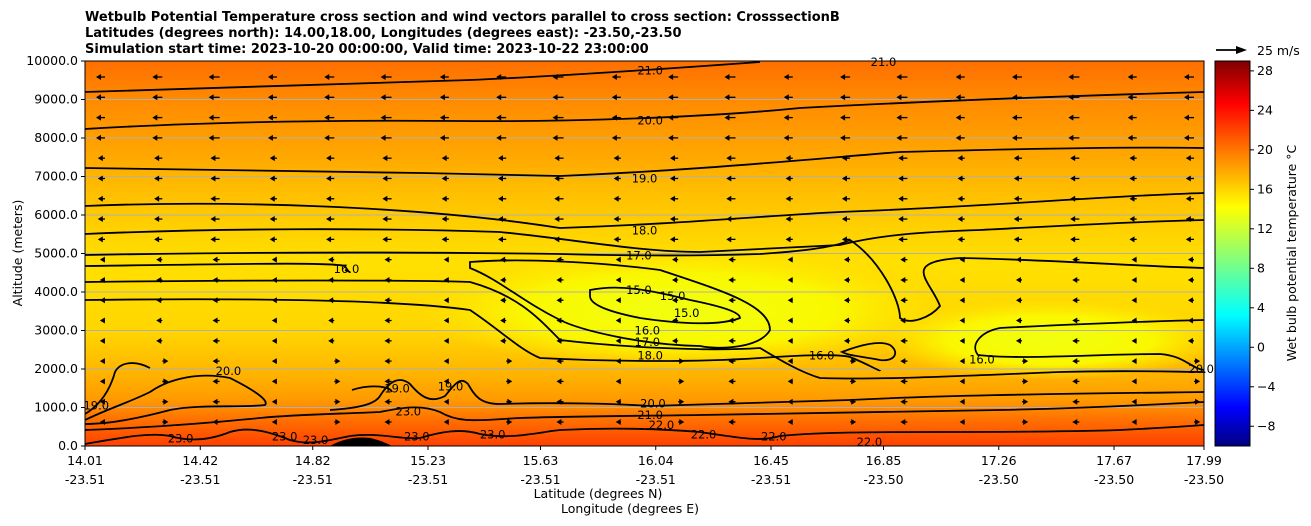  I want to click on y-tick-label: 8000.0, so click(56, 137).